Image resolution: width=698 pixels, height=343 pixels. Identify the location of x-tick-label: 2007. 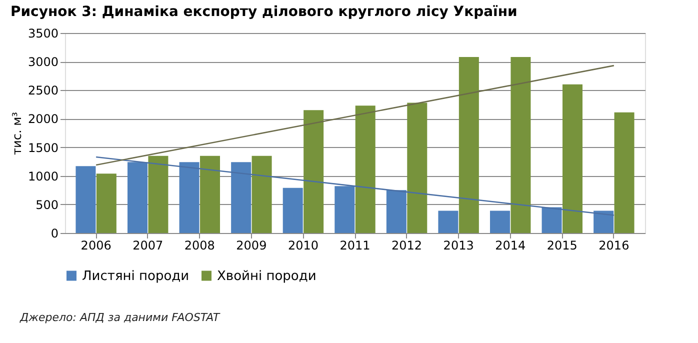
(148, 245).